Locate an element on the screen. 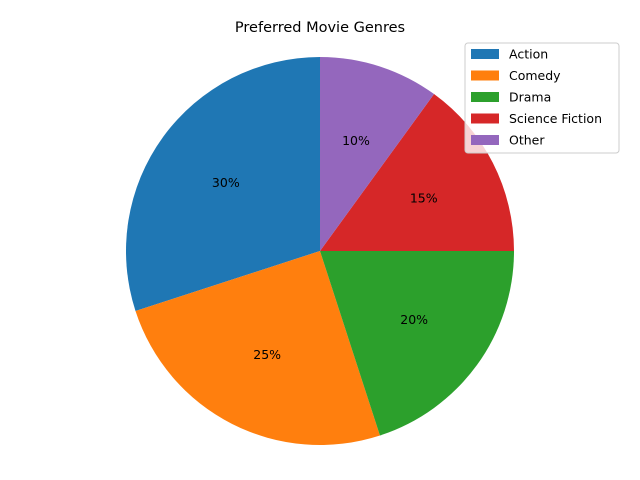 The image size is (640, 480). legend: Action Comedy Drama Science Fiction Other is located at coordinates (542, 98).